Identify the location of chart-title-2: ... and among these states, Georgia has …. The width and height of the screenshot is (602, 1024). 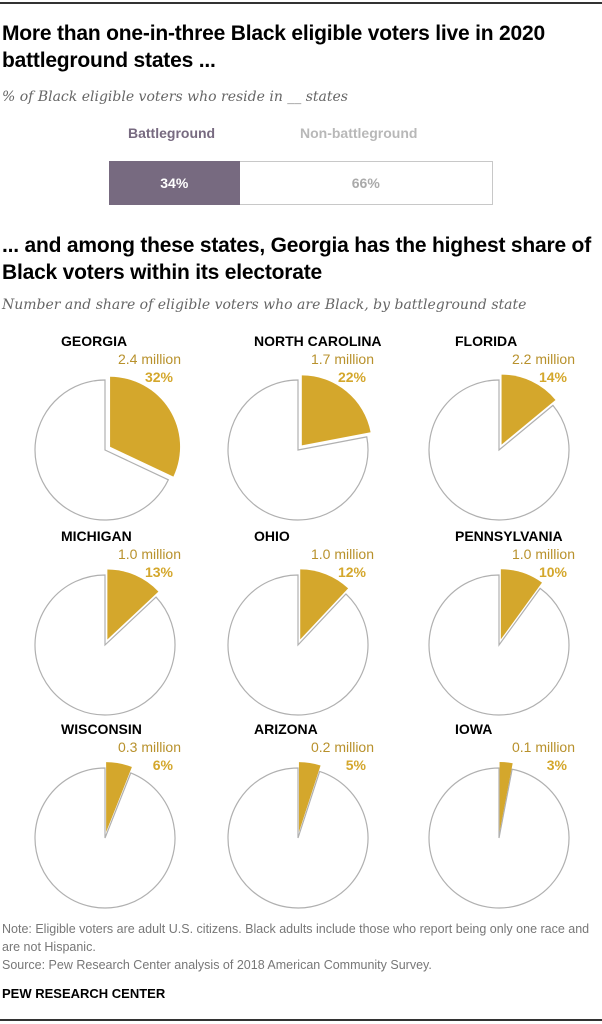
(296, 259).